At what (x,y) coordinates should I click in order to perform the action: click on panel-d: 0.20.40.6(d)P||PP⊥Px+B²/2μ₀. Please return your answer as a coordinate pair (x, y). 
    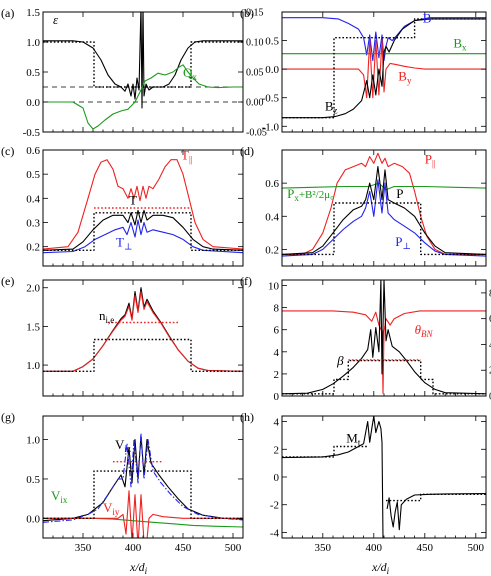
    Looking at the image, I should click on (363, 205).